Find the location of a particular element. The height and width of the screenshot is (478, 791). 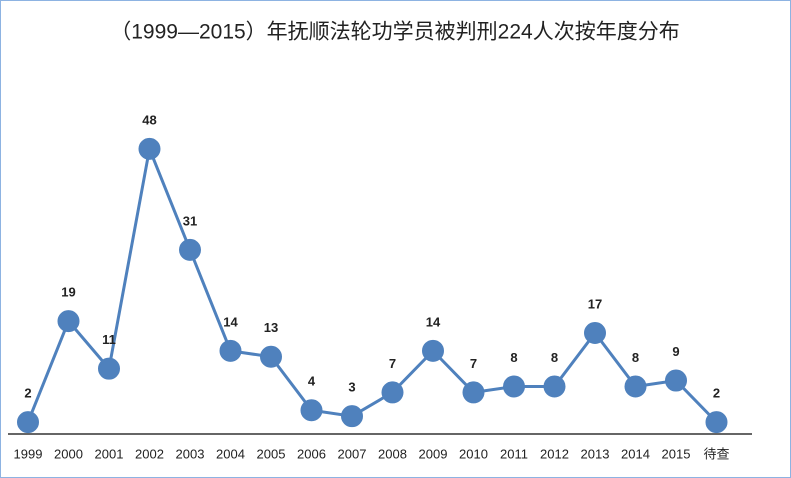

x-tick-label: 2005 is located at coordinates (271, 453).